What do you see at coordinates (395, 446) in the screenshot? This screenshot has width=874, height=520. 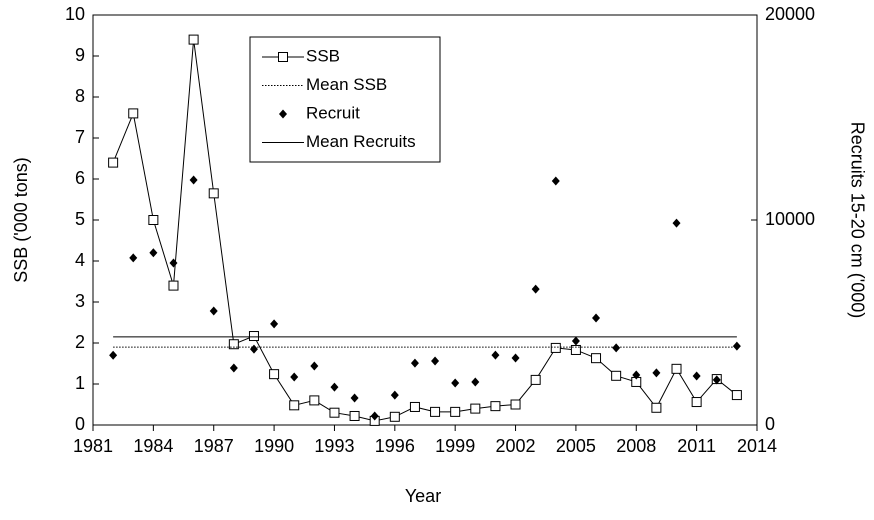 I see `x-tick-label: 1996` at bounding box center [395, 446].